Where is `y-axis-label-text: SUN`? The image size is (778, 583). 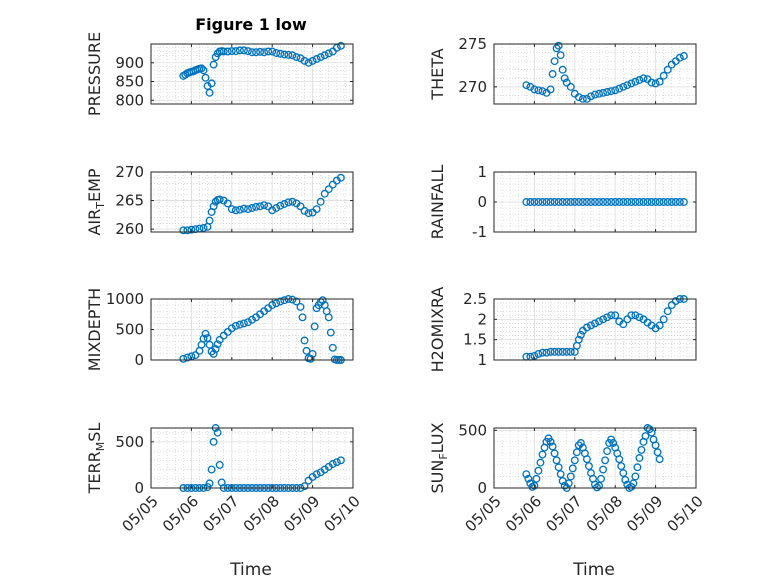
y-axis-label-text: SUN is located at coordinates (437, 477).